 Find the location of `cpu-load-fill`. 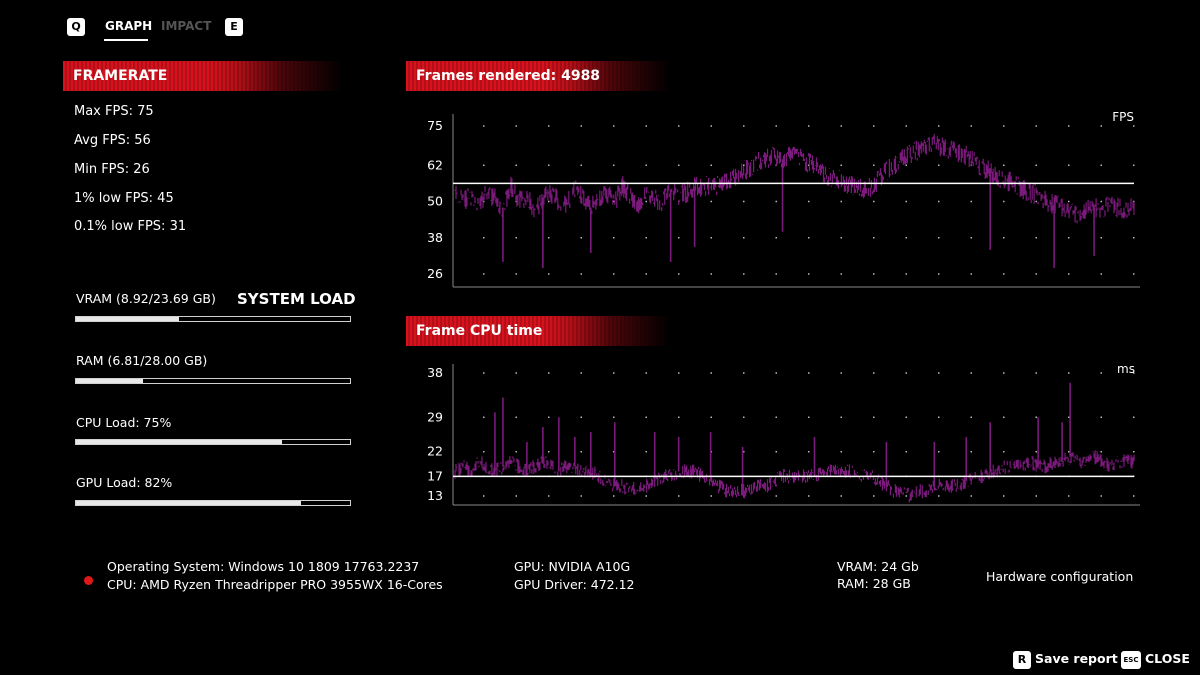

cpu-load-fill is located at coordinates (179, 442).